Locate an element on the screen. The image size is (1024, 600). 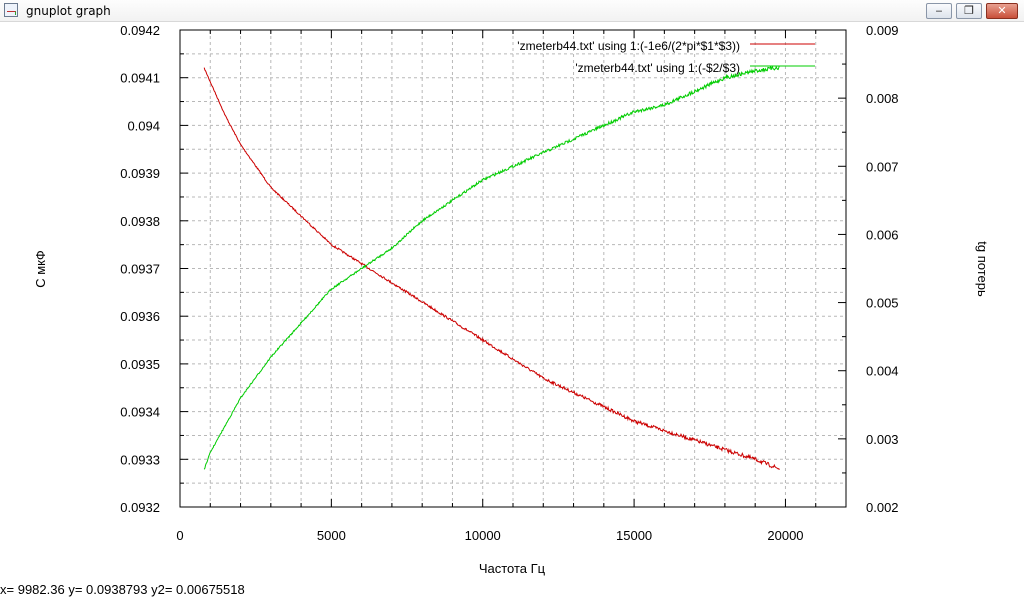
y2-tick-label: 0.004 is located at coordinates (882, 371).